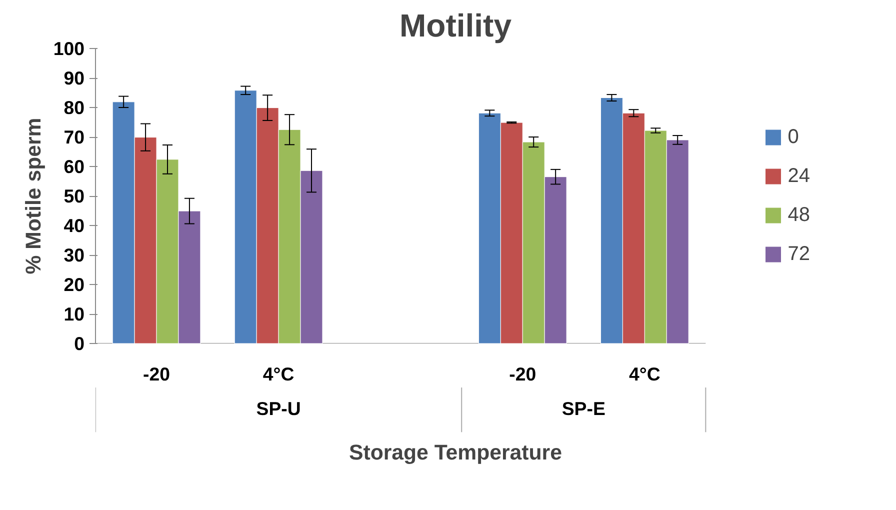  I want to click on y-tick-label: 50, so click(74, 196).